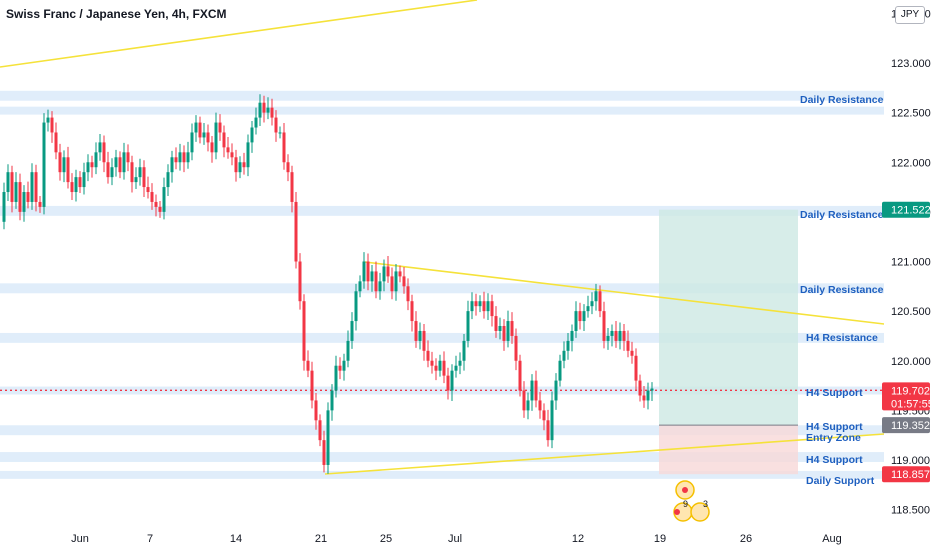 Image resolution: width=932 pixels, height=555 pixels. Describe the element at coordinates (728, 317) in the screenshot. I see `profit-zone` at that location.